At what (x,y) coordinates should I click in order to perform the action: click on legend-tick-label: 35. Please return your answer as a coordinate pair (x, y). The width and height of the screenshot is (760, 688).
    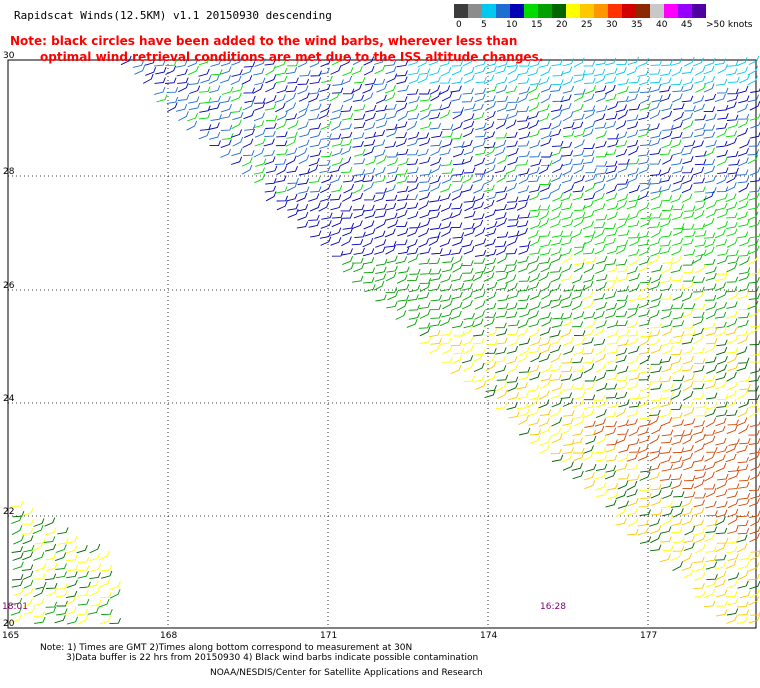
    Looking at the image, I should click on (637, 25).